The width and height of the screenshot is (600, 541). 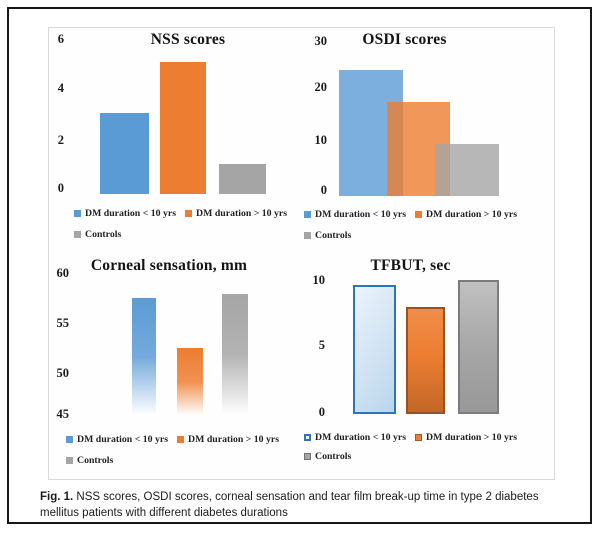 I want to click on y-tick-label: 45, so click(x=63, y=414).